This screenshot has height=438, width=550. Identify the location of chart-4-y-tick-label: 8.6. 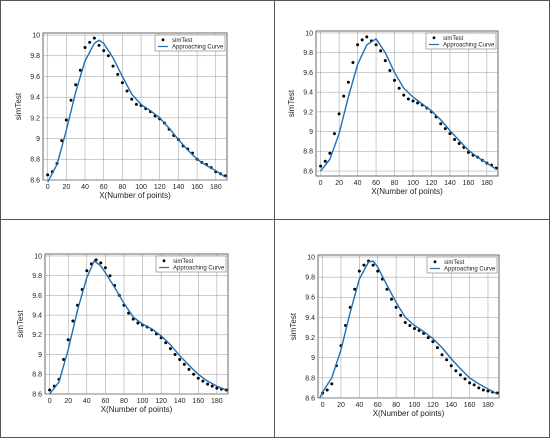
(310, 398).